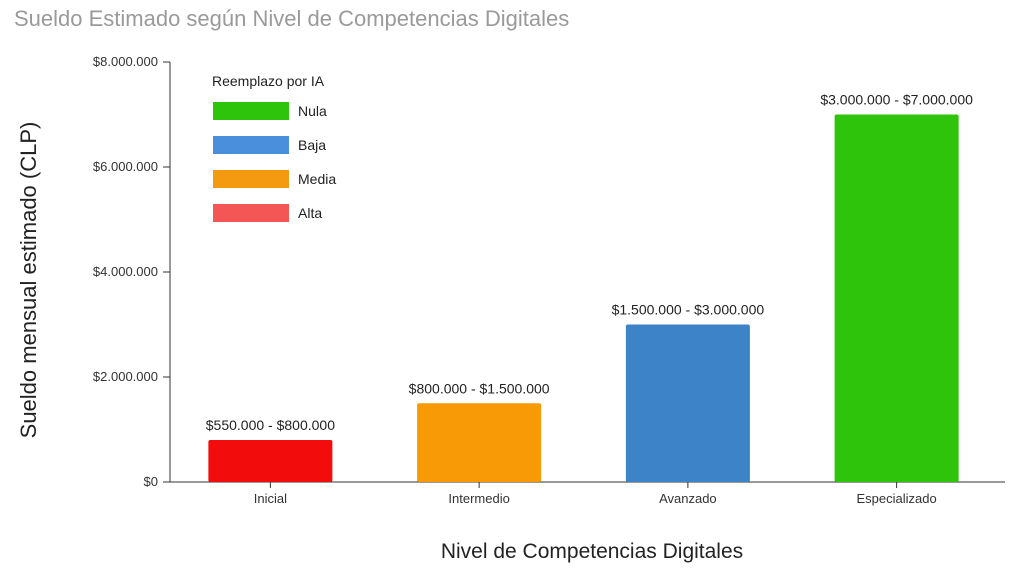  I want to click on legend-label: Nula, so click(312, 111).